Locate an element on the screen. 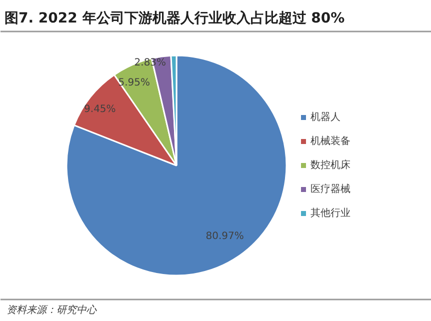  legend-label: 数控机床 is located at coordinates (330, 165).